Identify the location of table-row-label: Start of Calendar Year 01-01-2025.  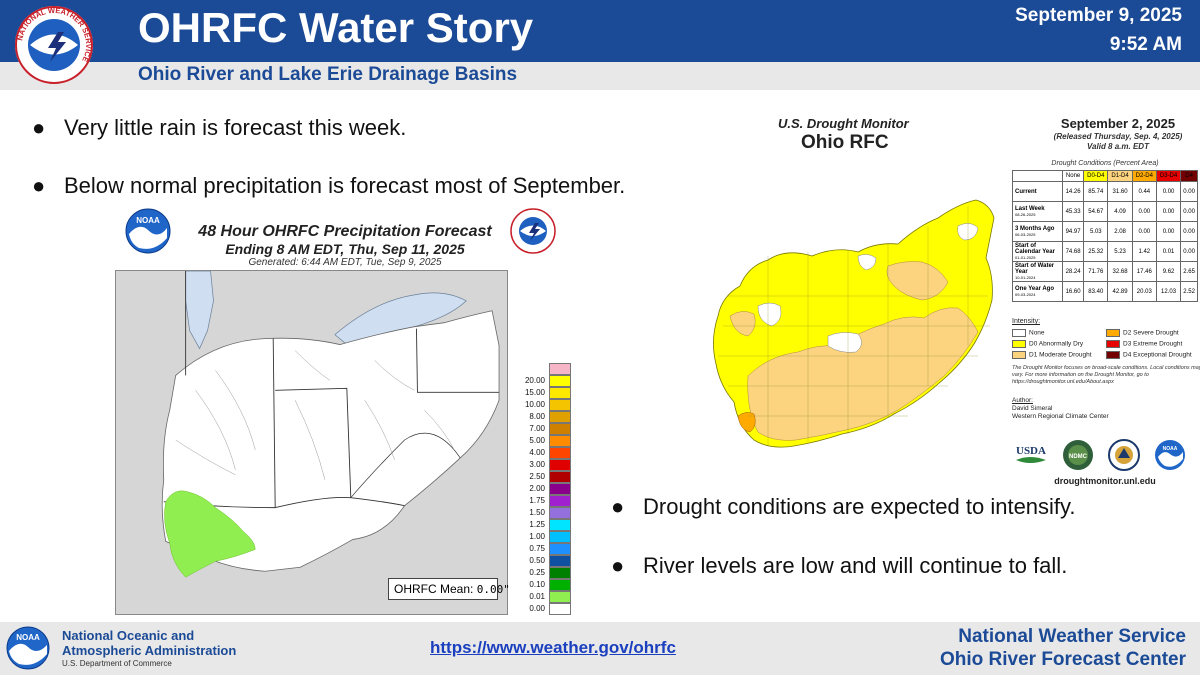
(1037, 251).